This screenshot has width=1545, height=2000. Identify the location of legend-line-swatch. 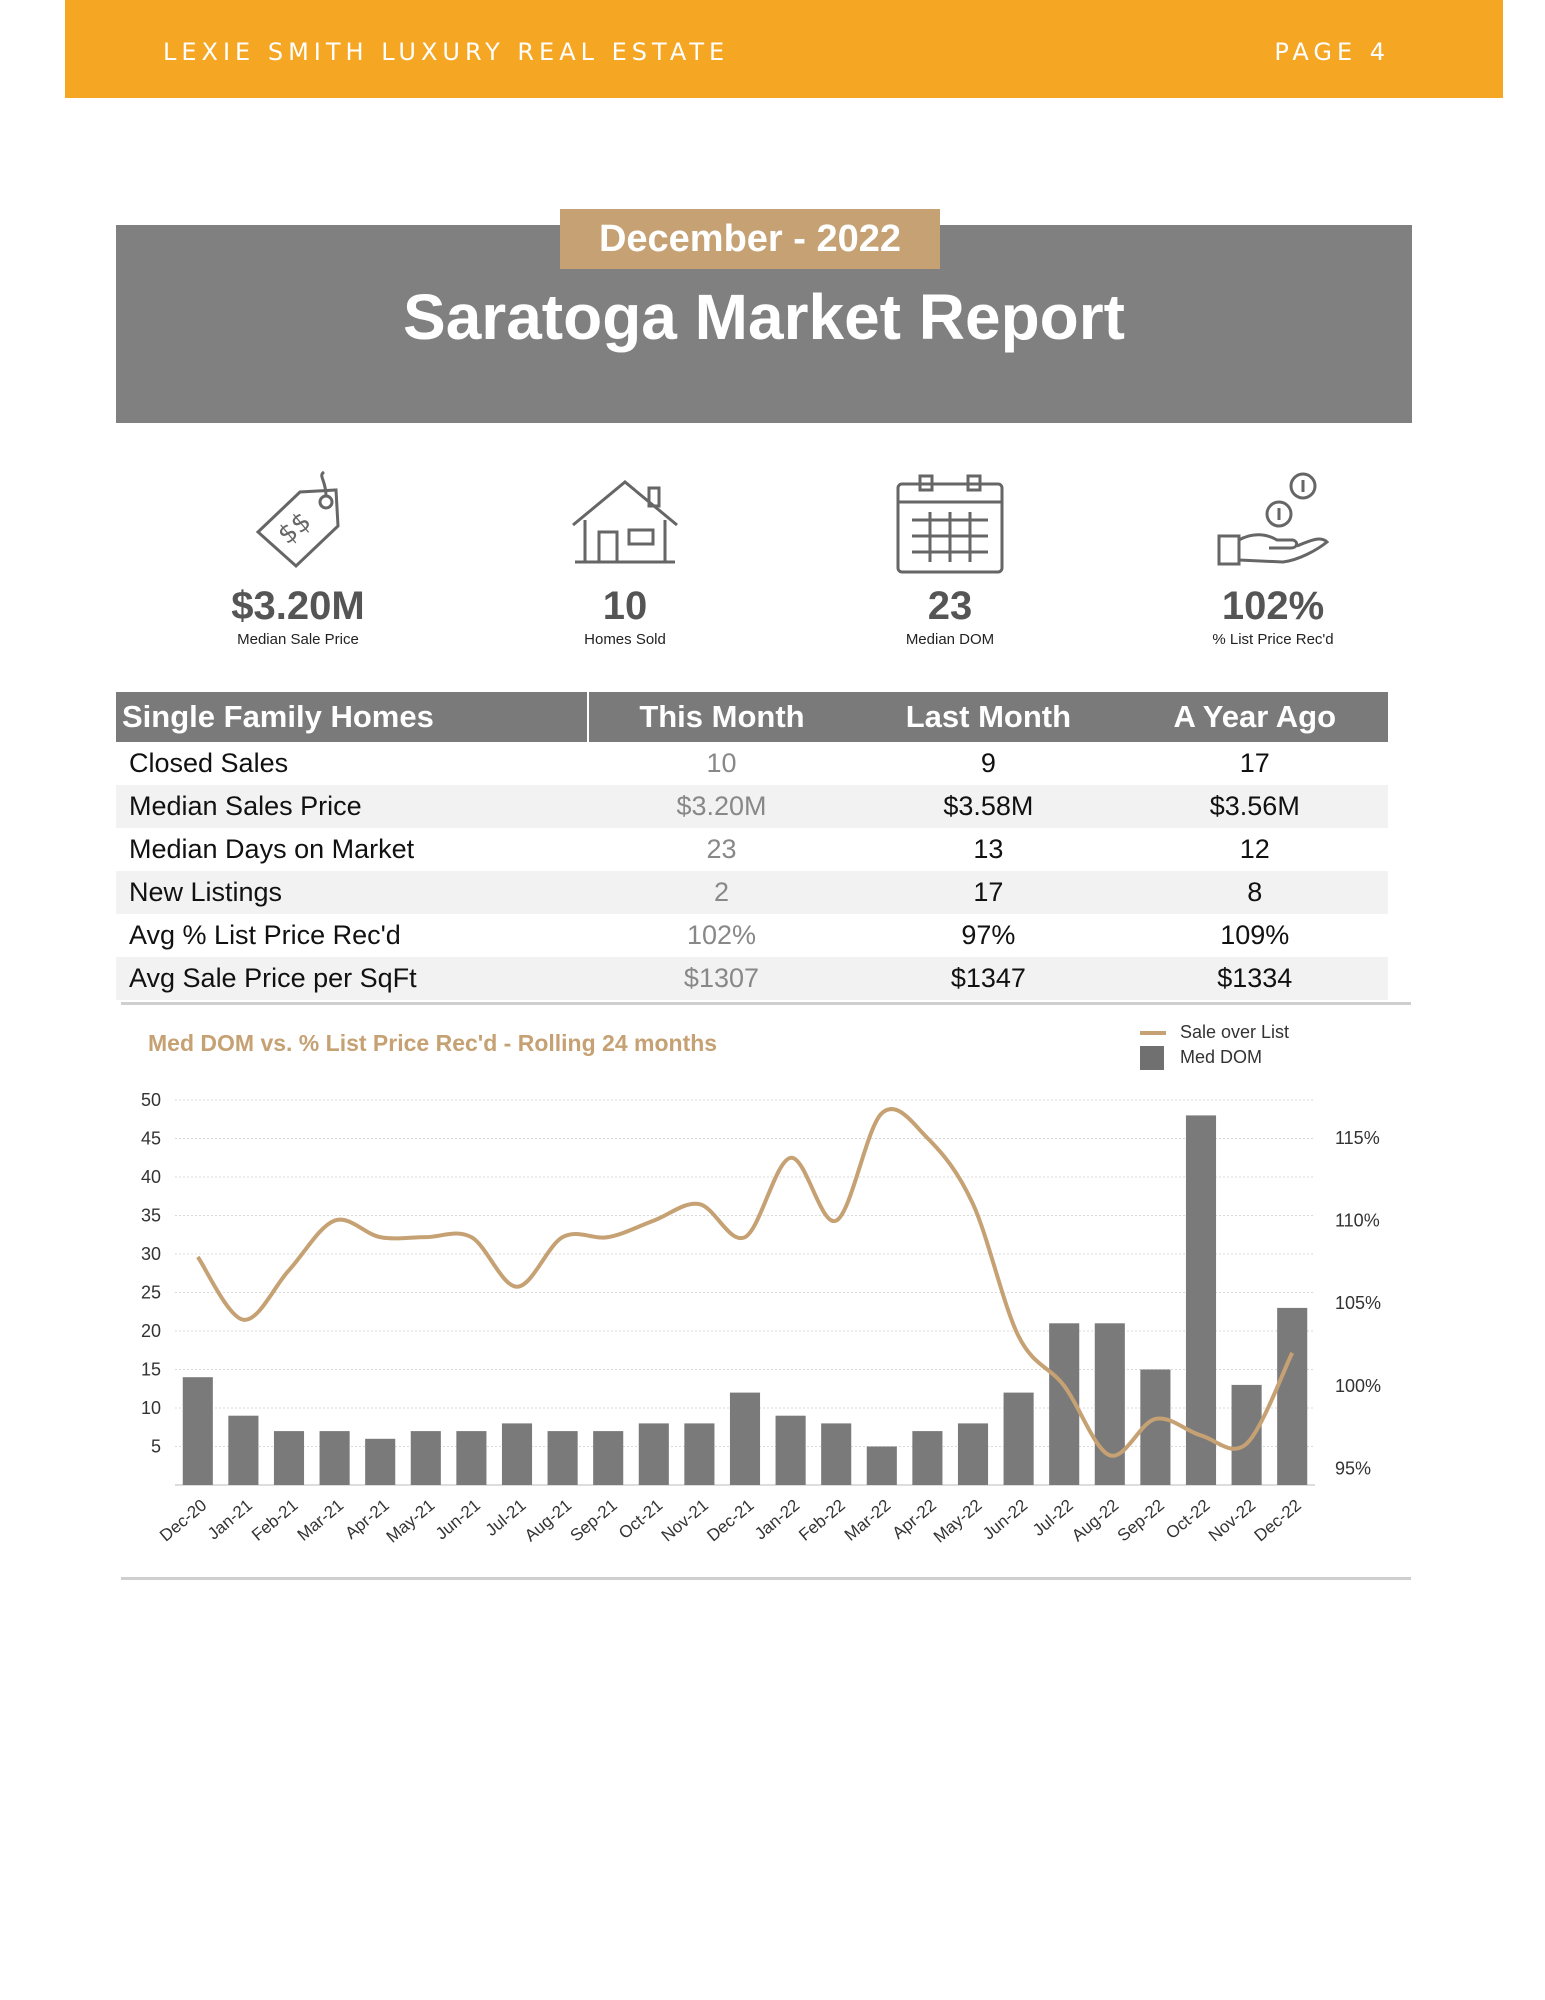
(1153, 1032).